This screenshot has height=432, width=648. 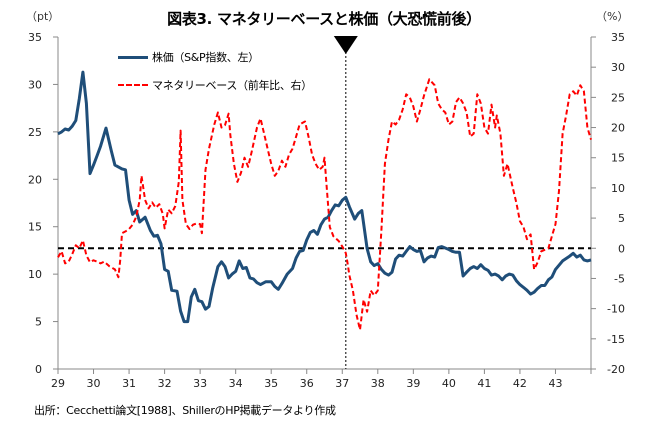 I want to click on right-axis-tick-label: 0, so click(x=621, y=248).